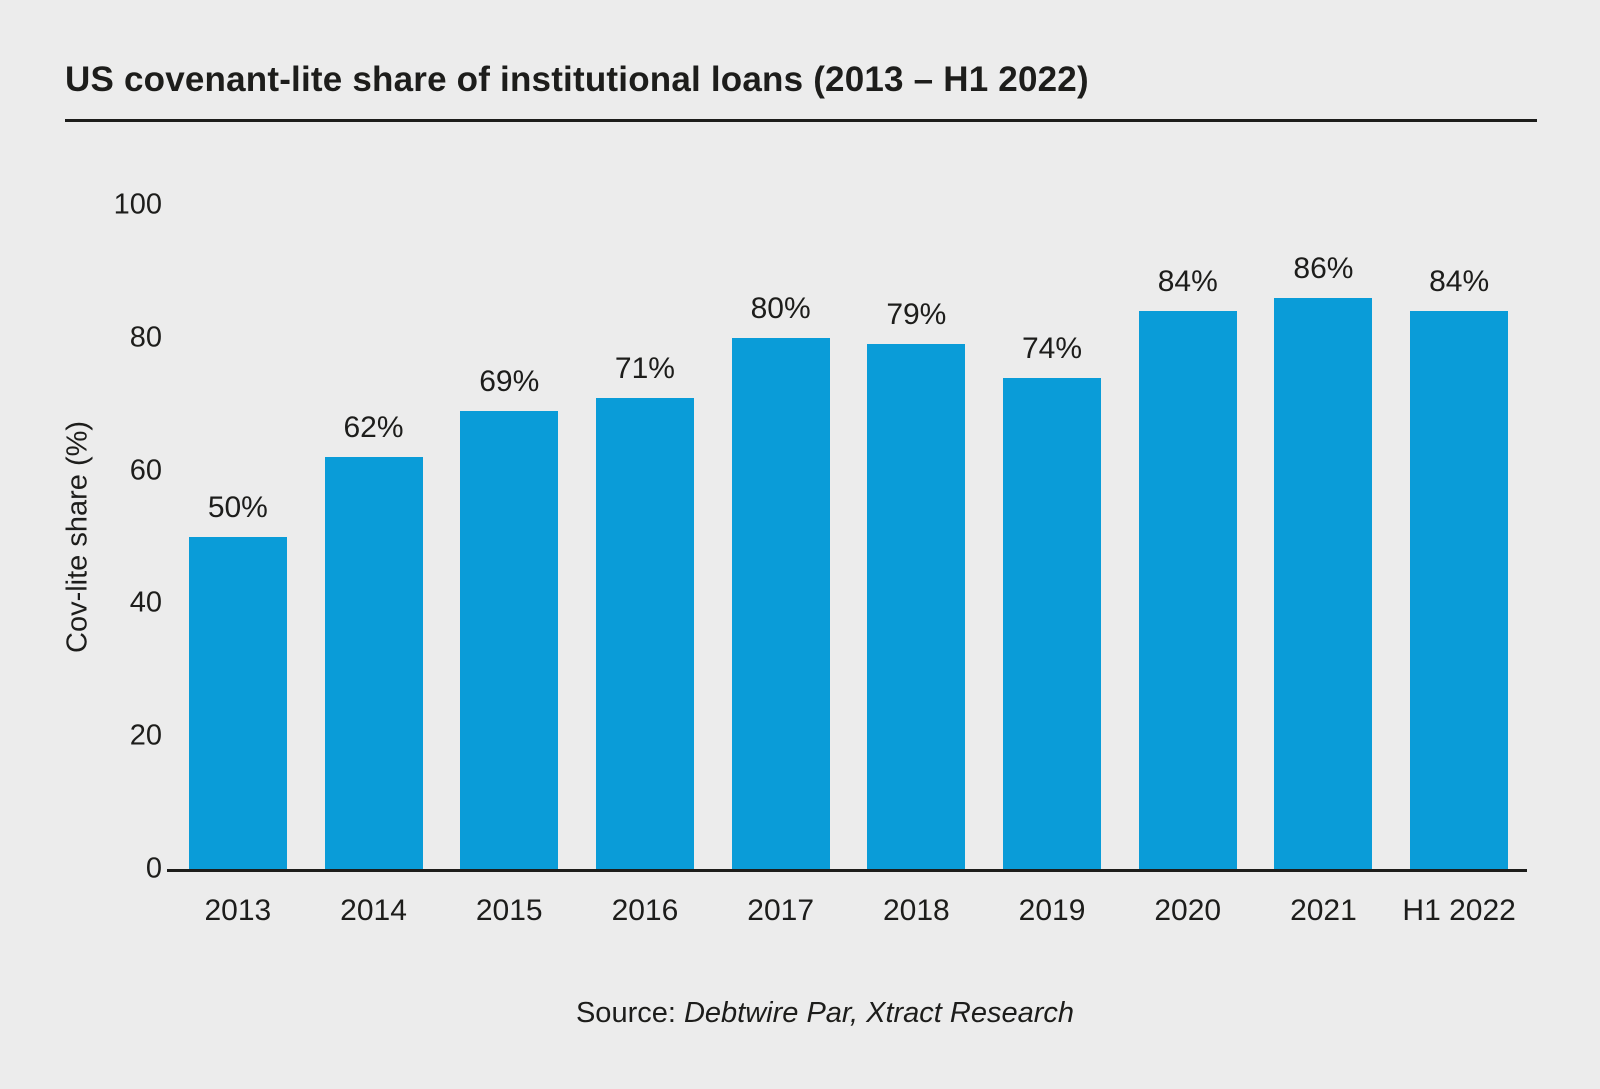 This screenshot has width=1600, height=1089. What do you see at coordinates (781, 910) in the screenshot?
I see `x-tick-label-2017: 2017` at bounding box center [781, 910].